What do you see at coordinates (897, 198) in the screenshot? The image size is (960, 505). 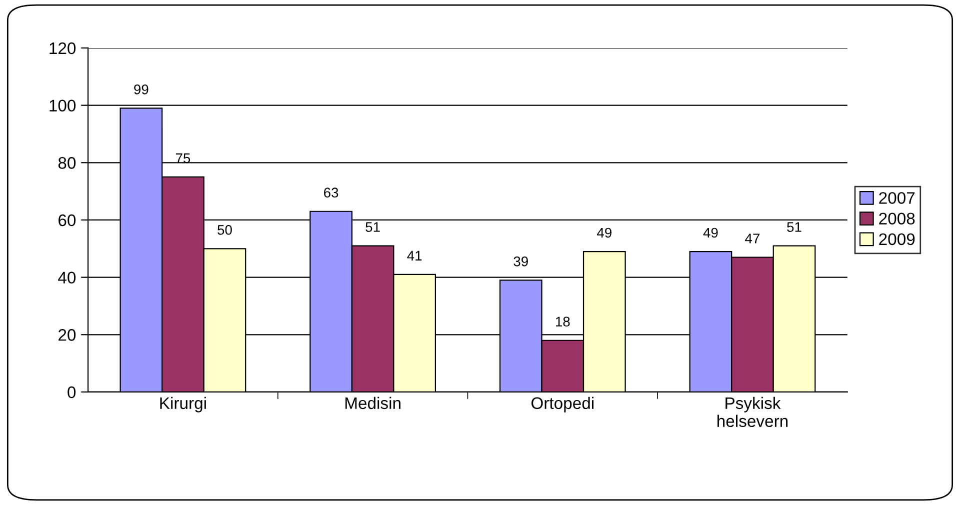 I see `legend-label: 2007` at bounding box center [897, 198].